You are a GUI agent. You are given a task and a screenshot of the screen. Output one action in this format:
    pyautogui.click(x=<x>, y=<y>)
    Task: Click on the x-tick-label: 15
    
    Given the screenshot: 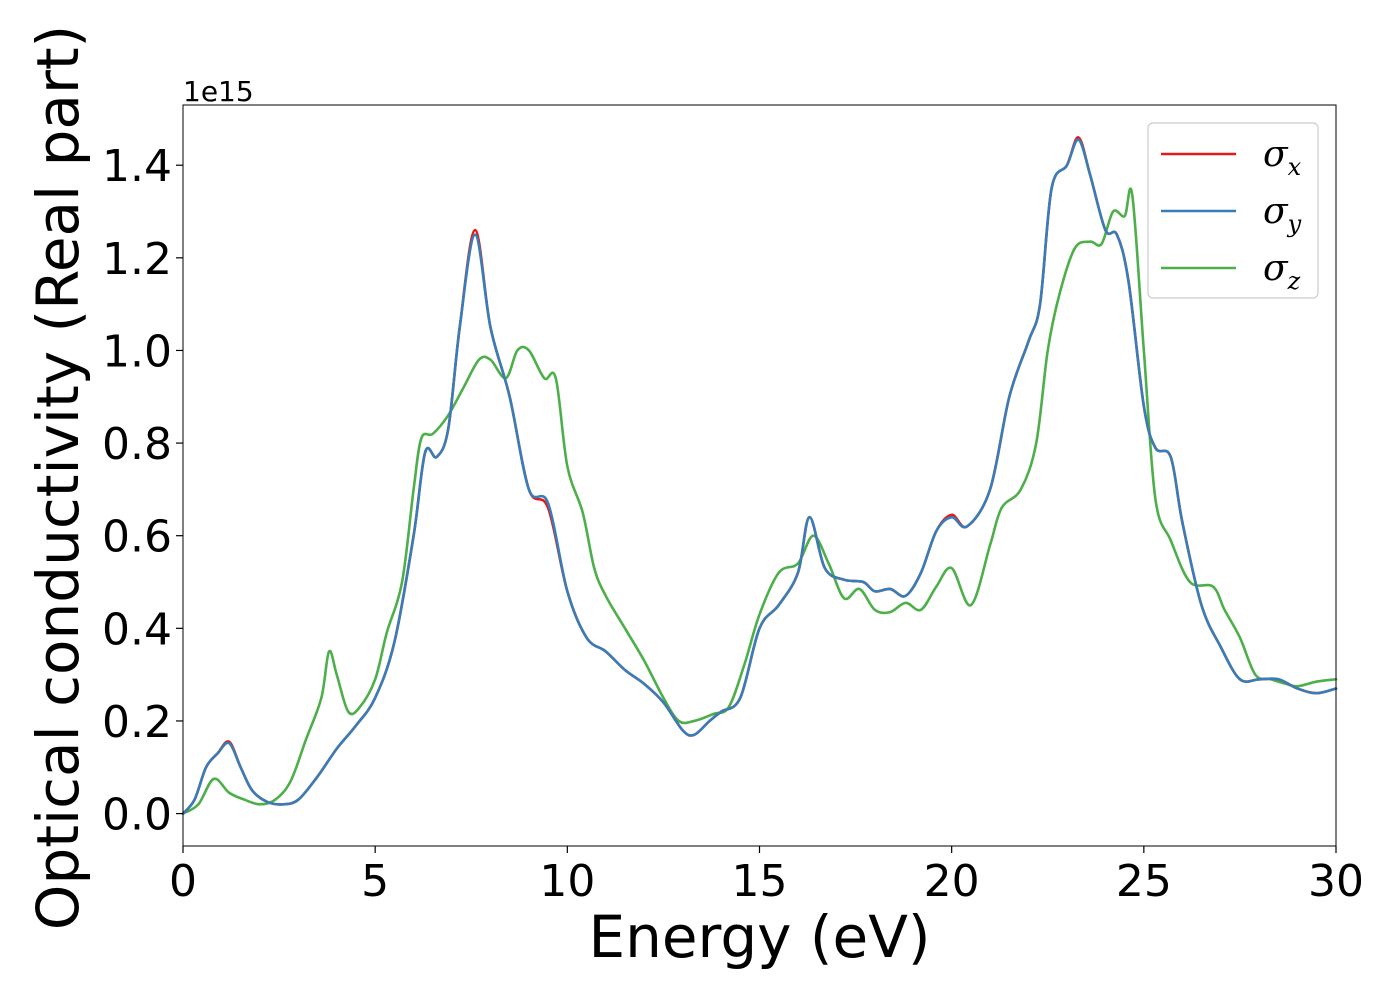 What is the action you would take?
    pyautogui.click(x=760, y=881)
    